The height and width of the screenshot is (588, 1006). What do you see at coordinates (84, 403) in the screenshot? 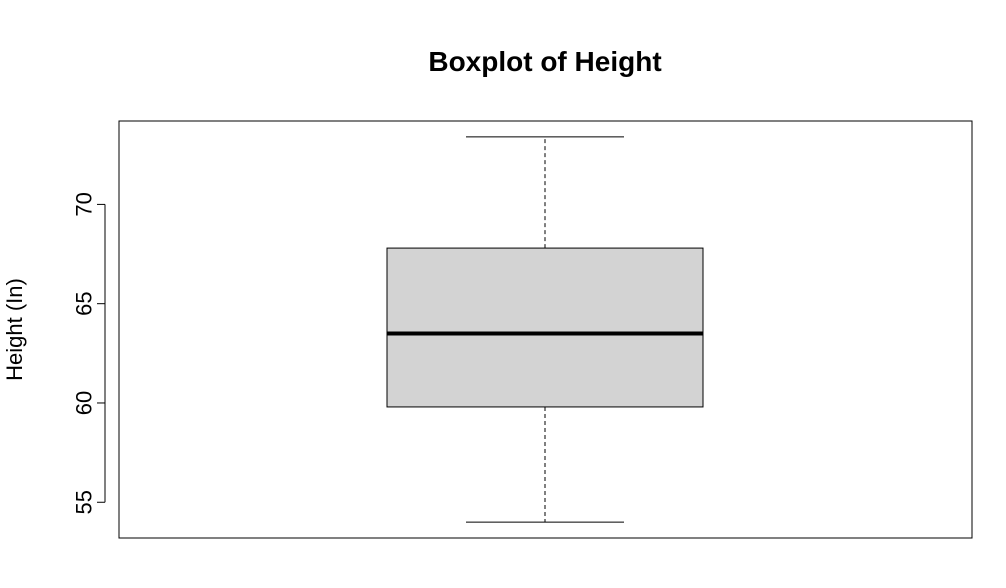
I see `y-tick-label: 60` at bounding box center [84, 403].